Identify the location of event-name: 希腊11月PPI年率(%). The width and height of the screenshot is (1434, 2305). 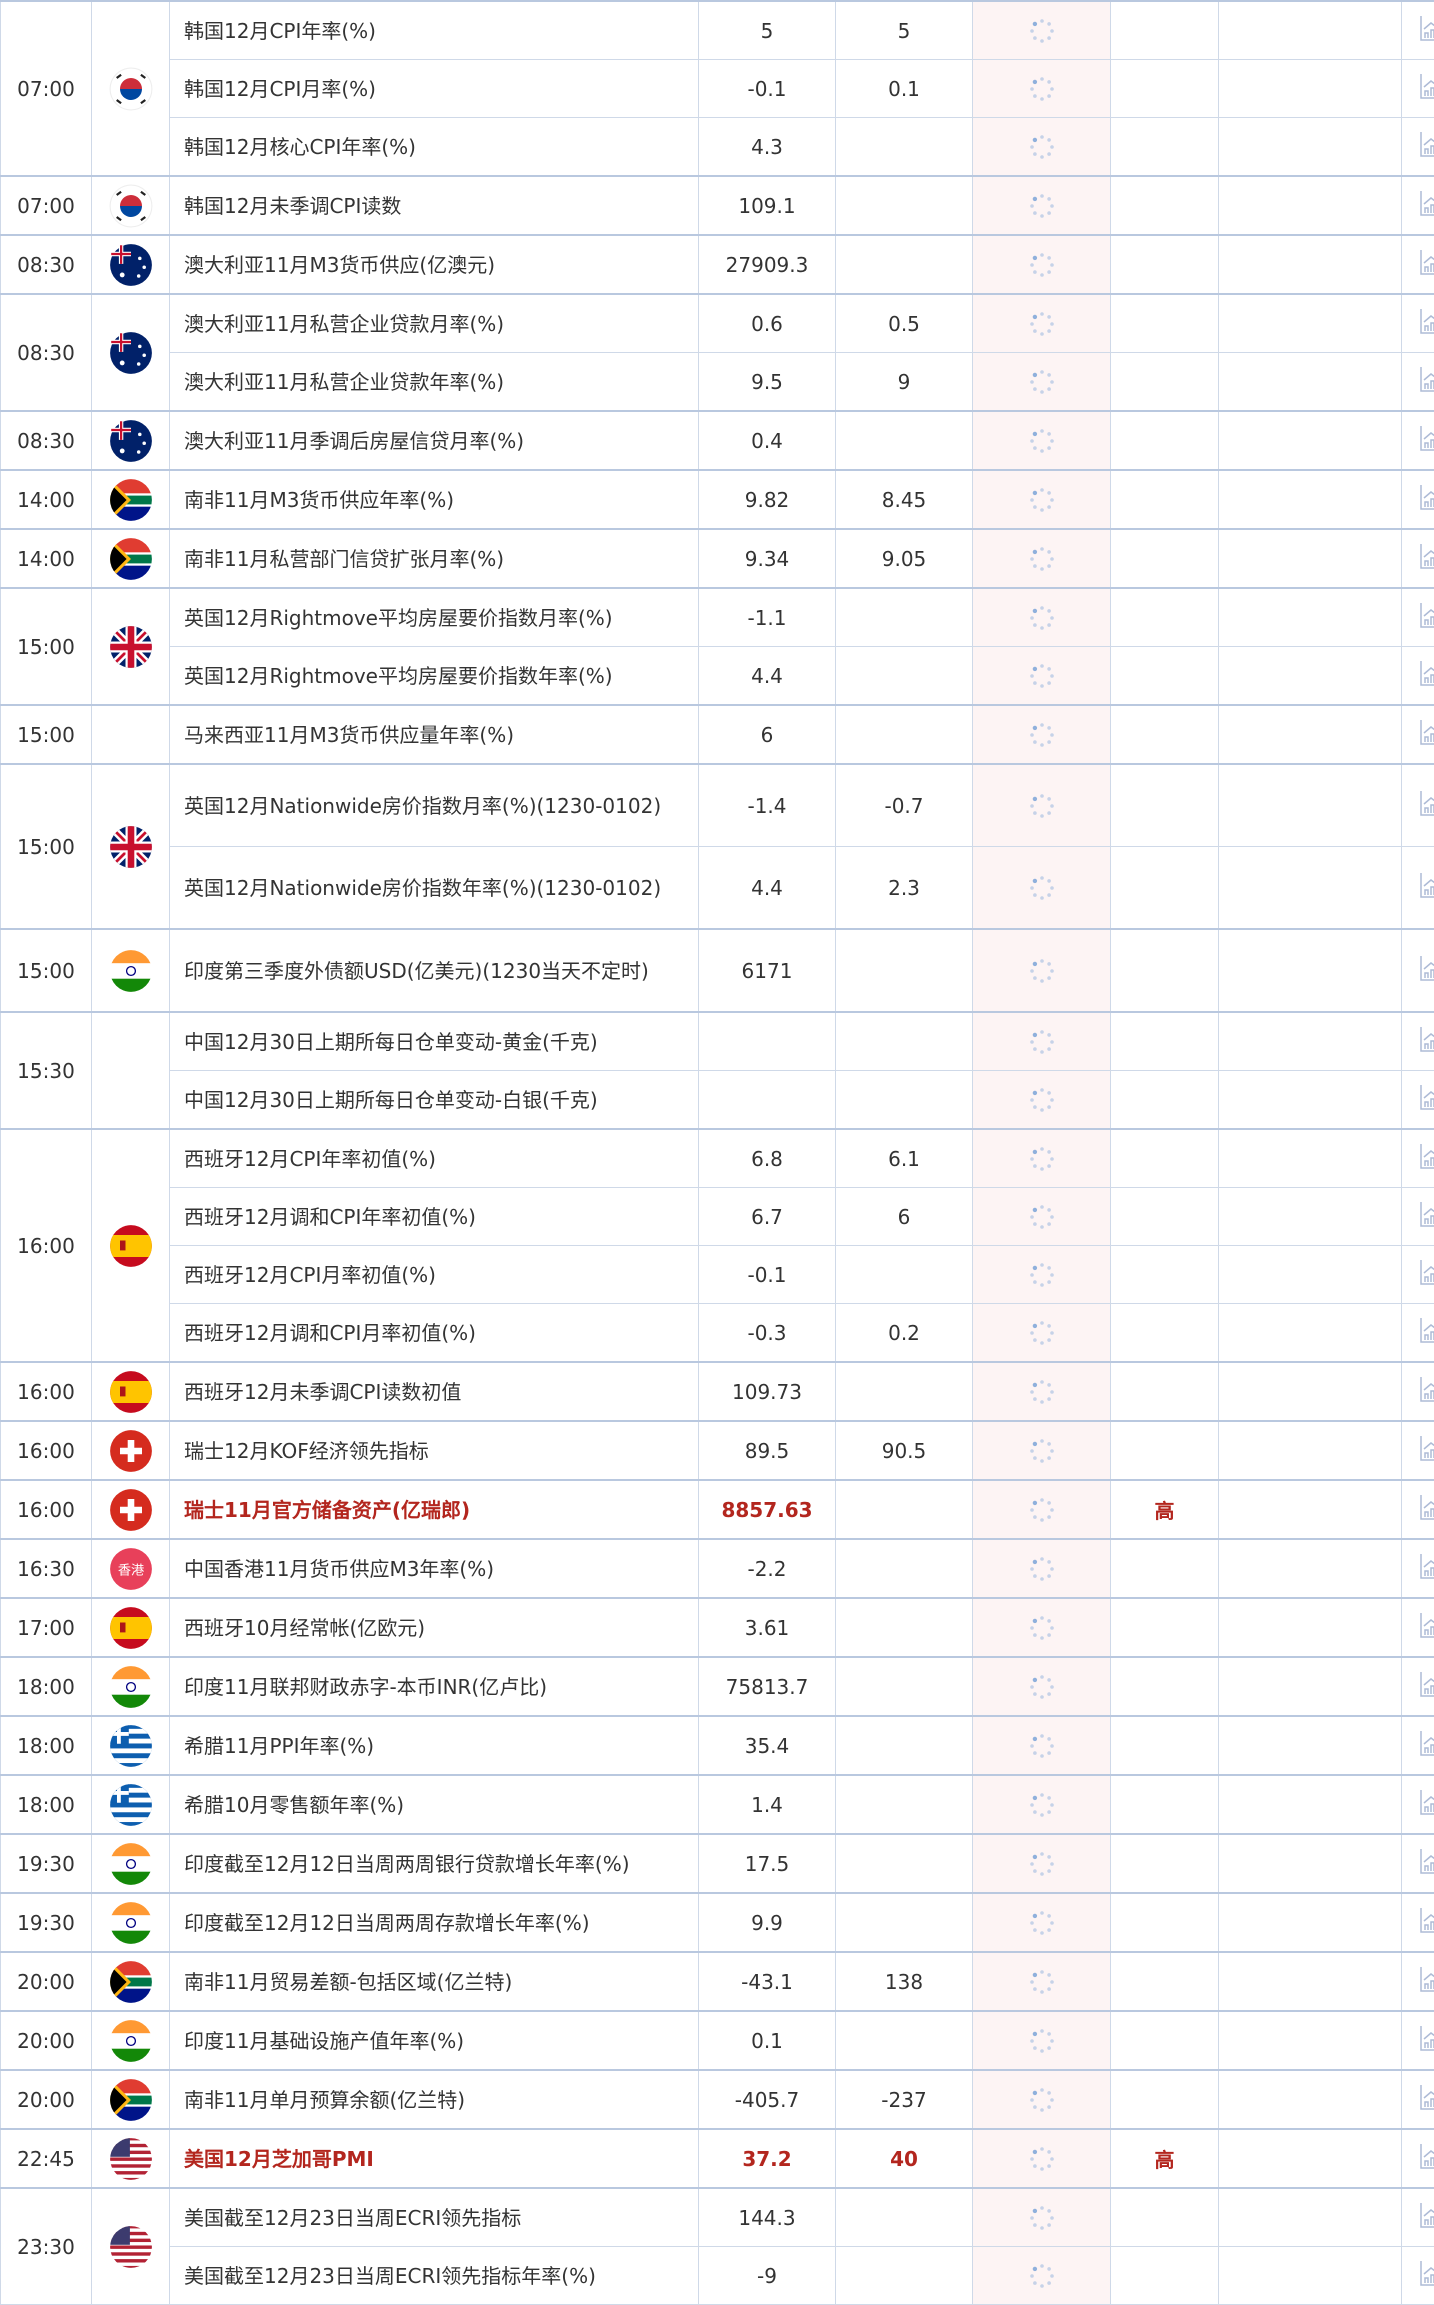
(434, 1745).